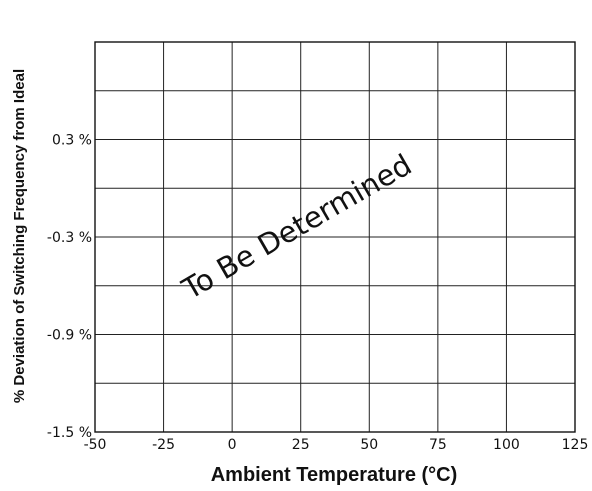 This screenshot has width=592, height=491. I want to click on y-tick-label: 0.3 %, so click(72, 141).